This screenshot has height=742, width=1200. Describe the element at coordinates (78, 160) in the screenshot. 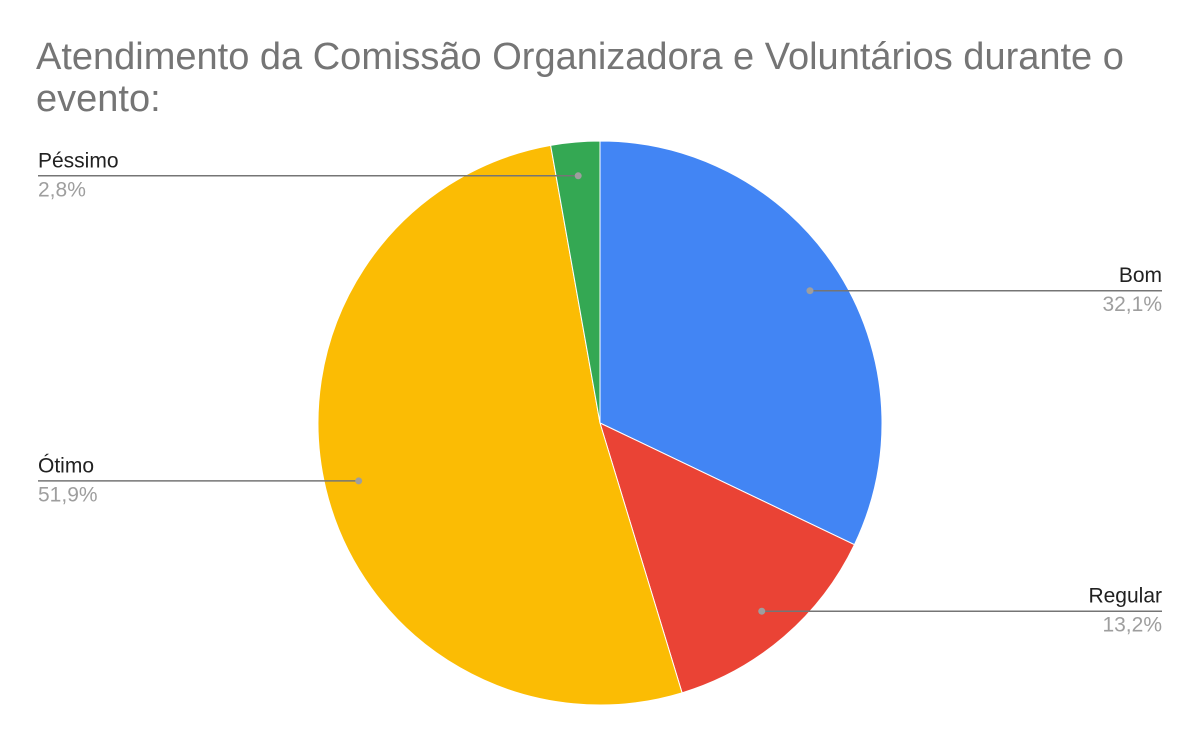

I see `slice-label: Péssimo` at that location.